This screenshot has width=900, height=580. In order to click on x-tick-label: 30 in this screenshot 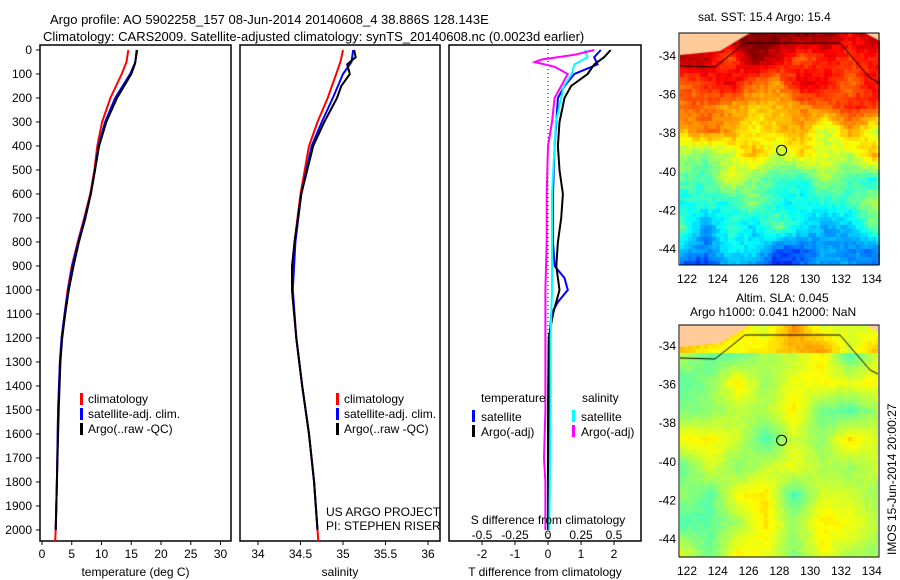, I will do `click(221, 554)`.